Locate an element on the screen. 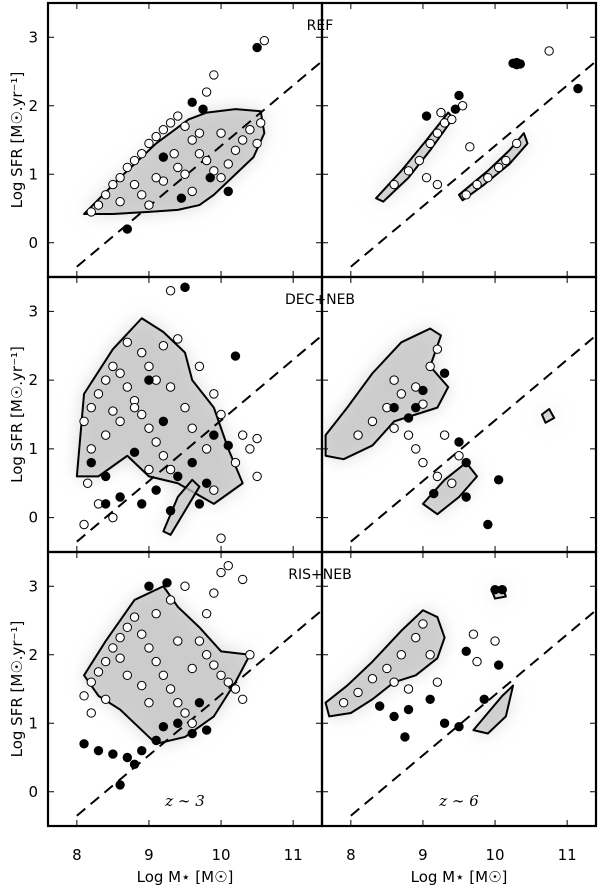 This screenshot has height=890, width=600. panel-bottom-left is located at coordinates (185, 689).